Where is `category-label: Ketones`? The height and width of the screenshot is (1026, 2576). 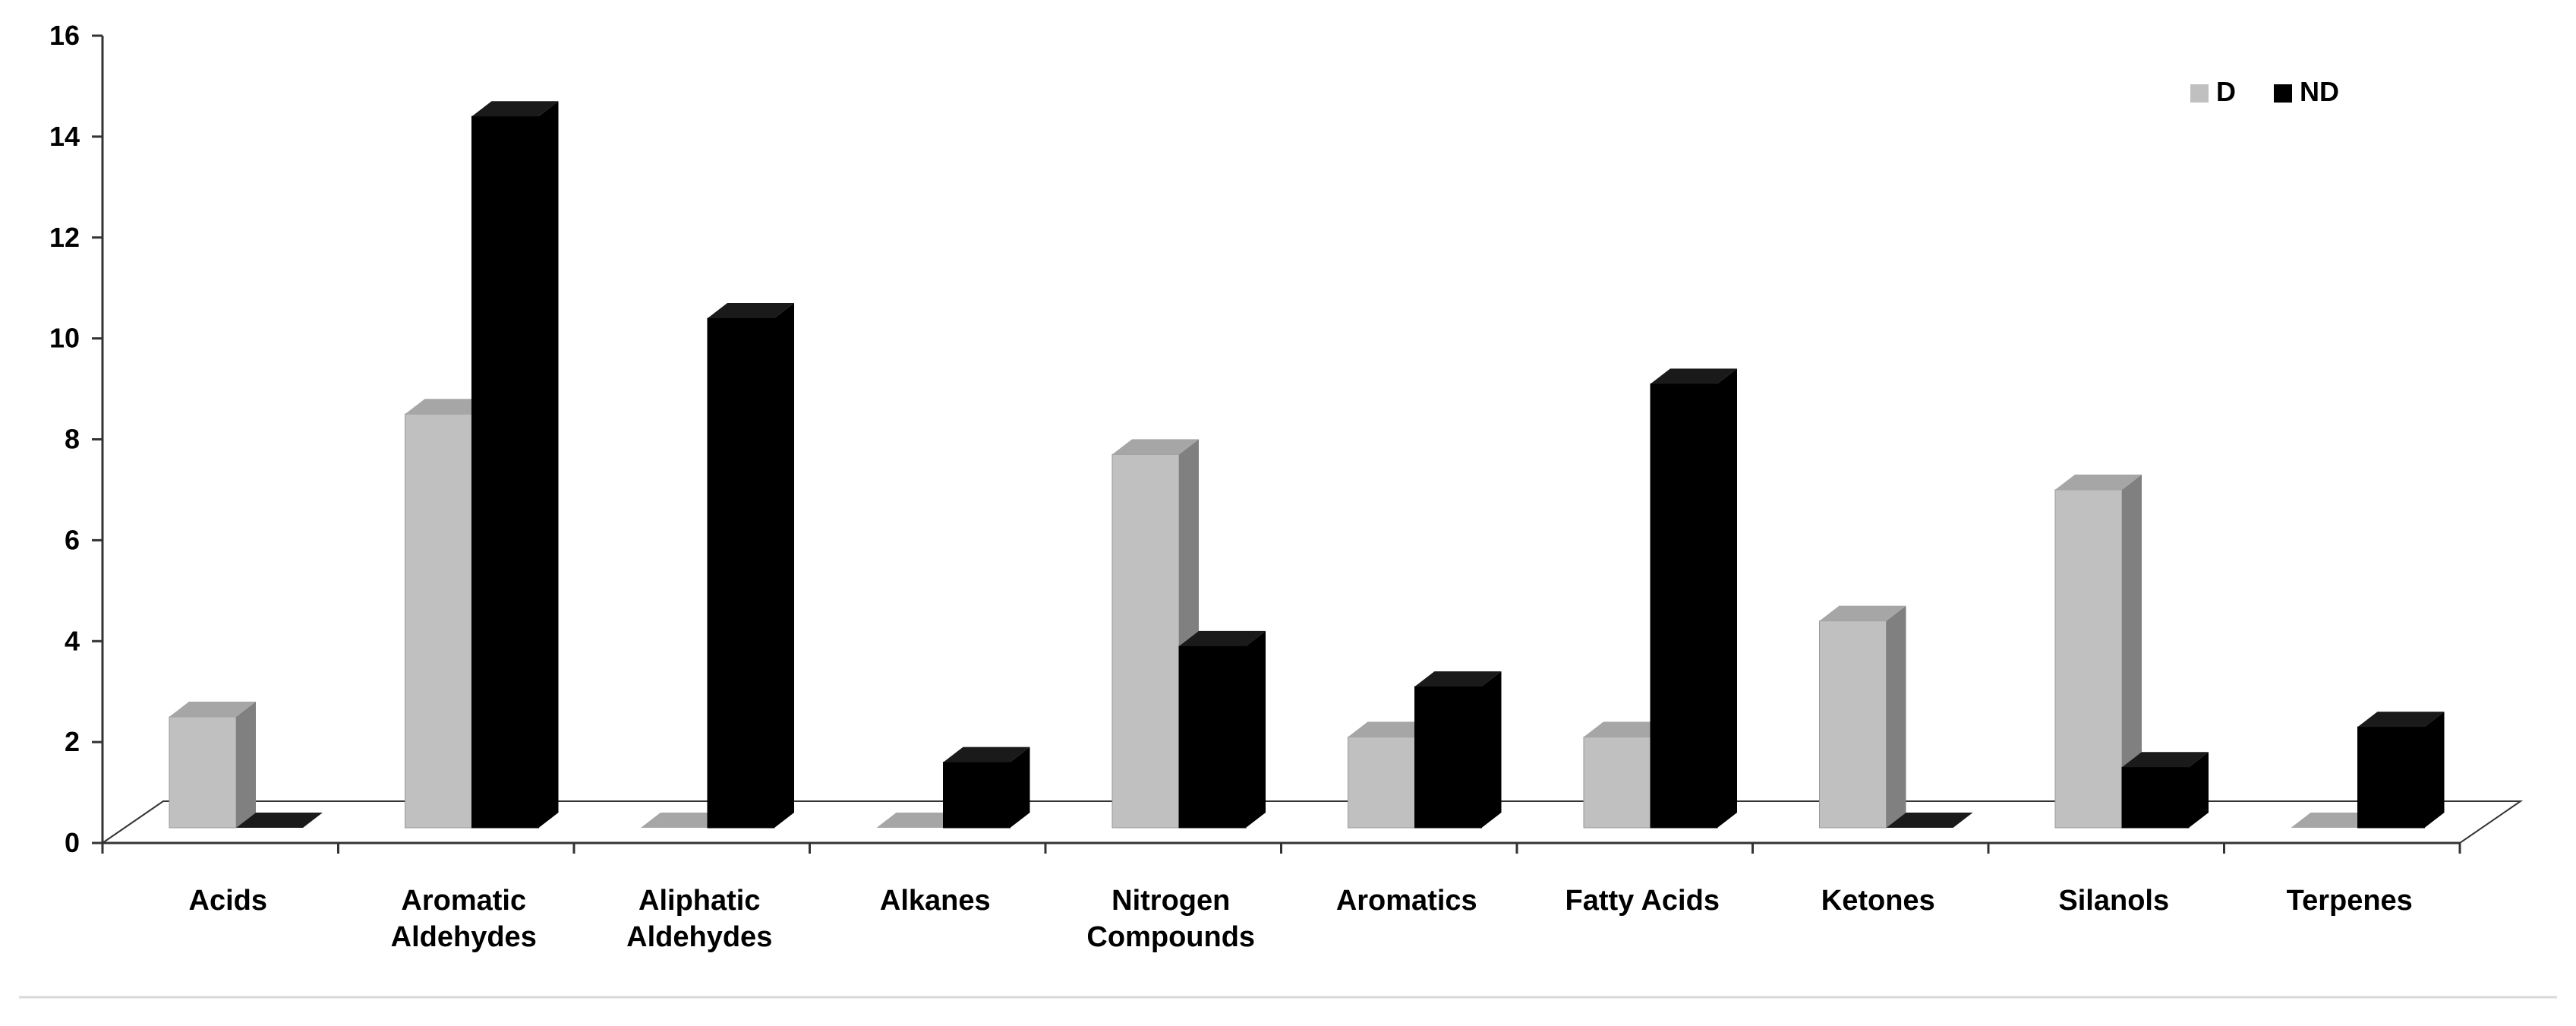
category-label: Ketones is located at coordinates (1878, 901).